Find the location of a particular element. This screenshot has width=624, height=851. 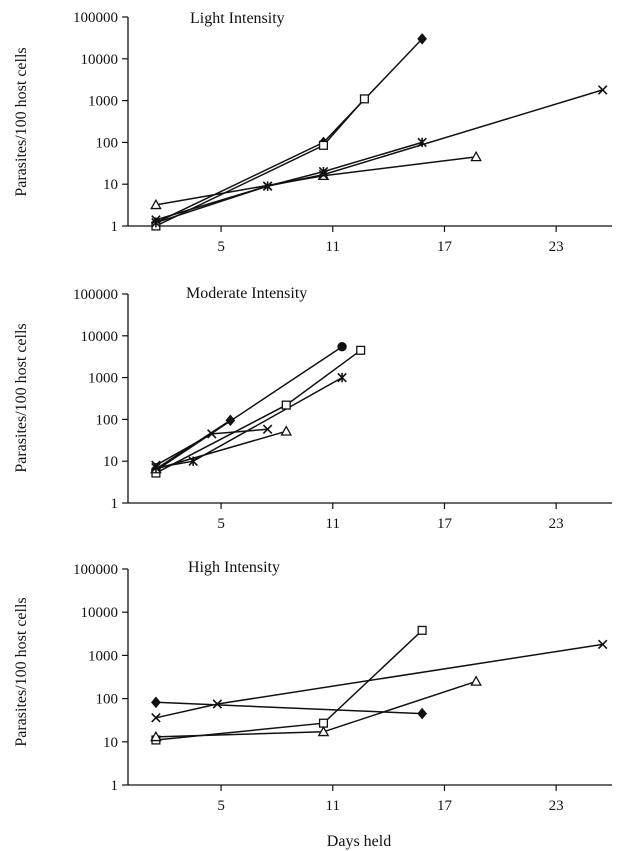

y-tick-label-high: 100000 is located at coordinates (95, 570).